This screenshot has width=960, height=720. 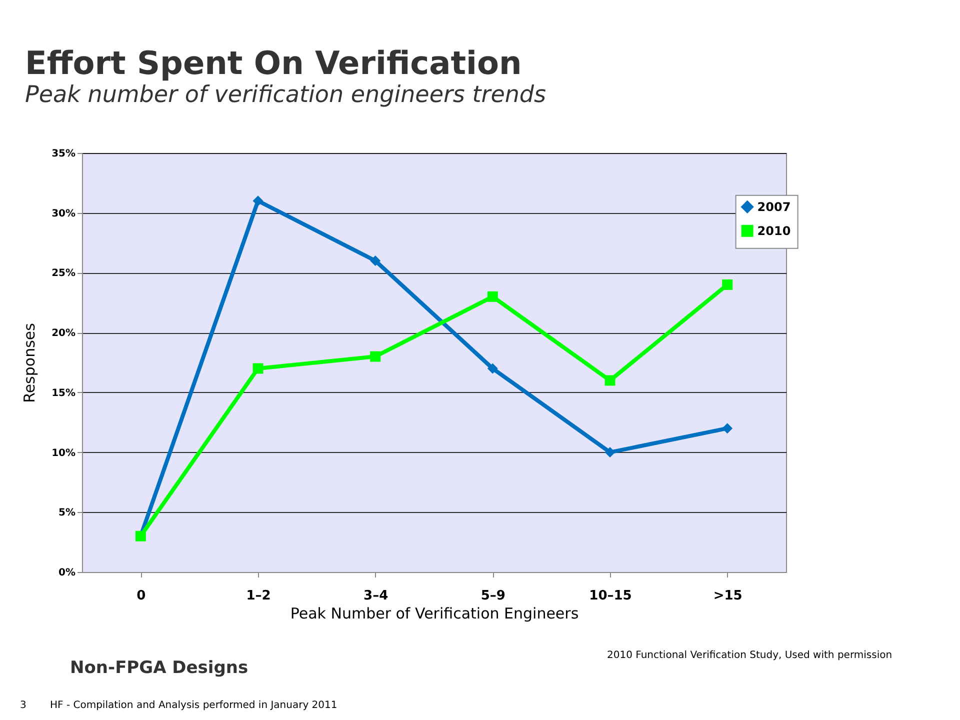 What do you see at coordinates (64, 154) in the screenshot?
I see `y-tick-label: 35%` at bounding box center [64, 154].